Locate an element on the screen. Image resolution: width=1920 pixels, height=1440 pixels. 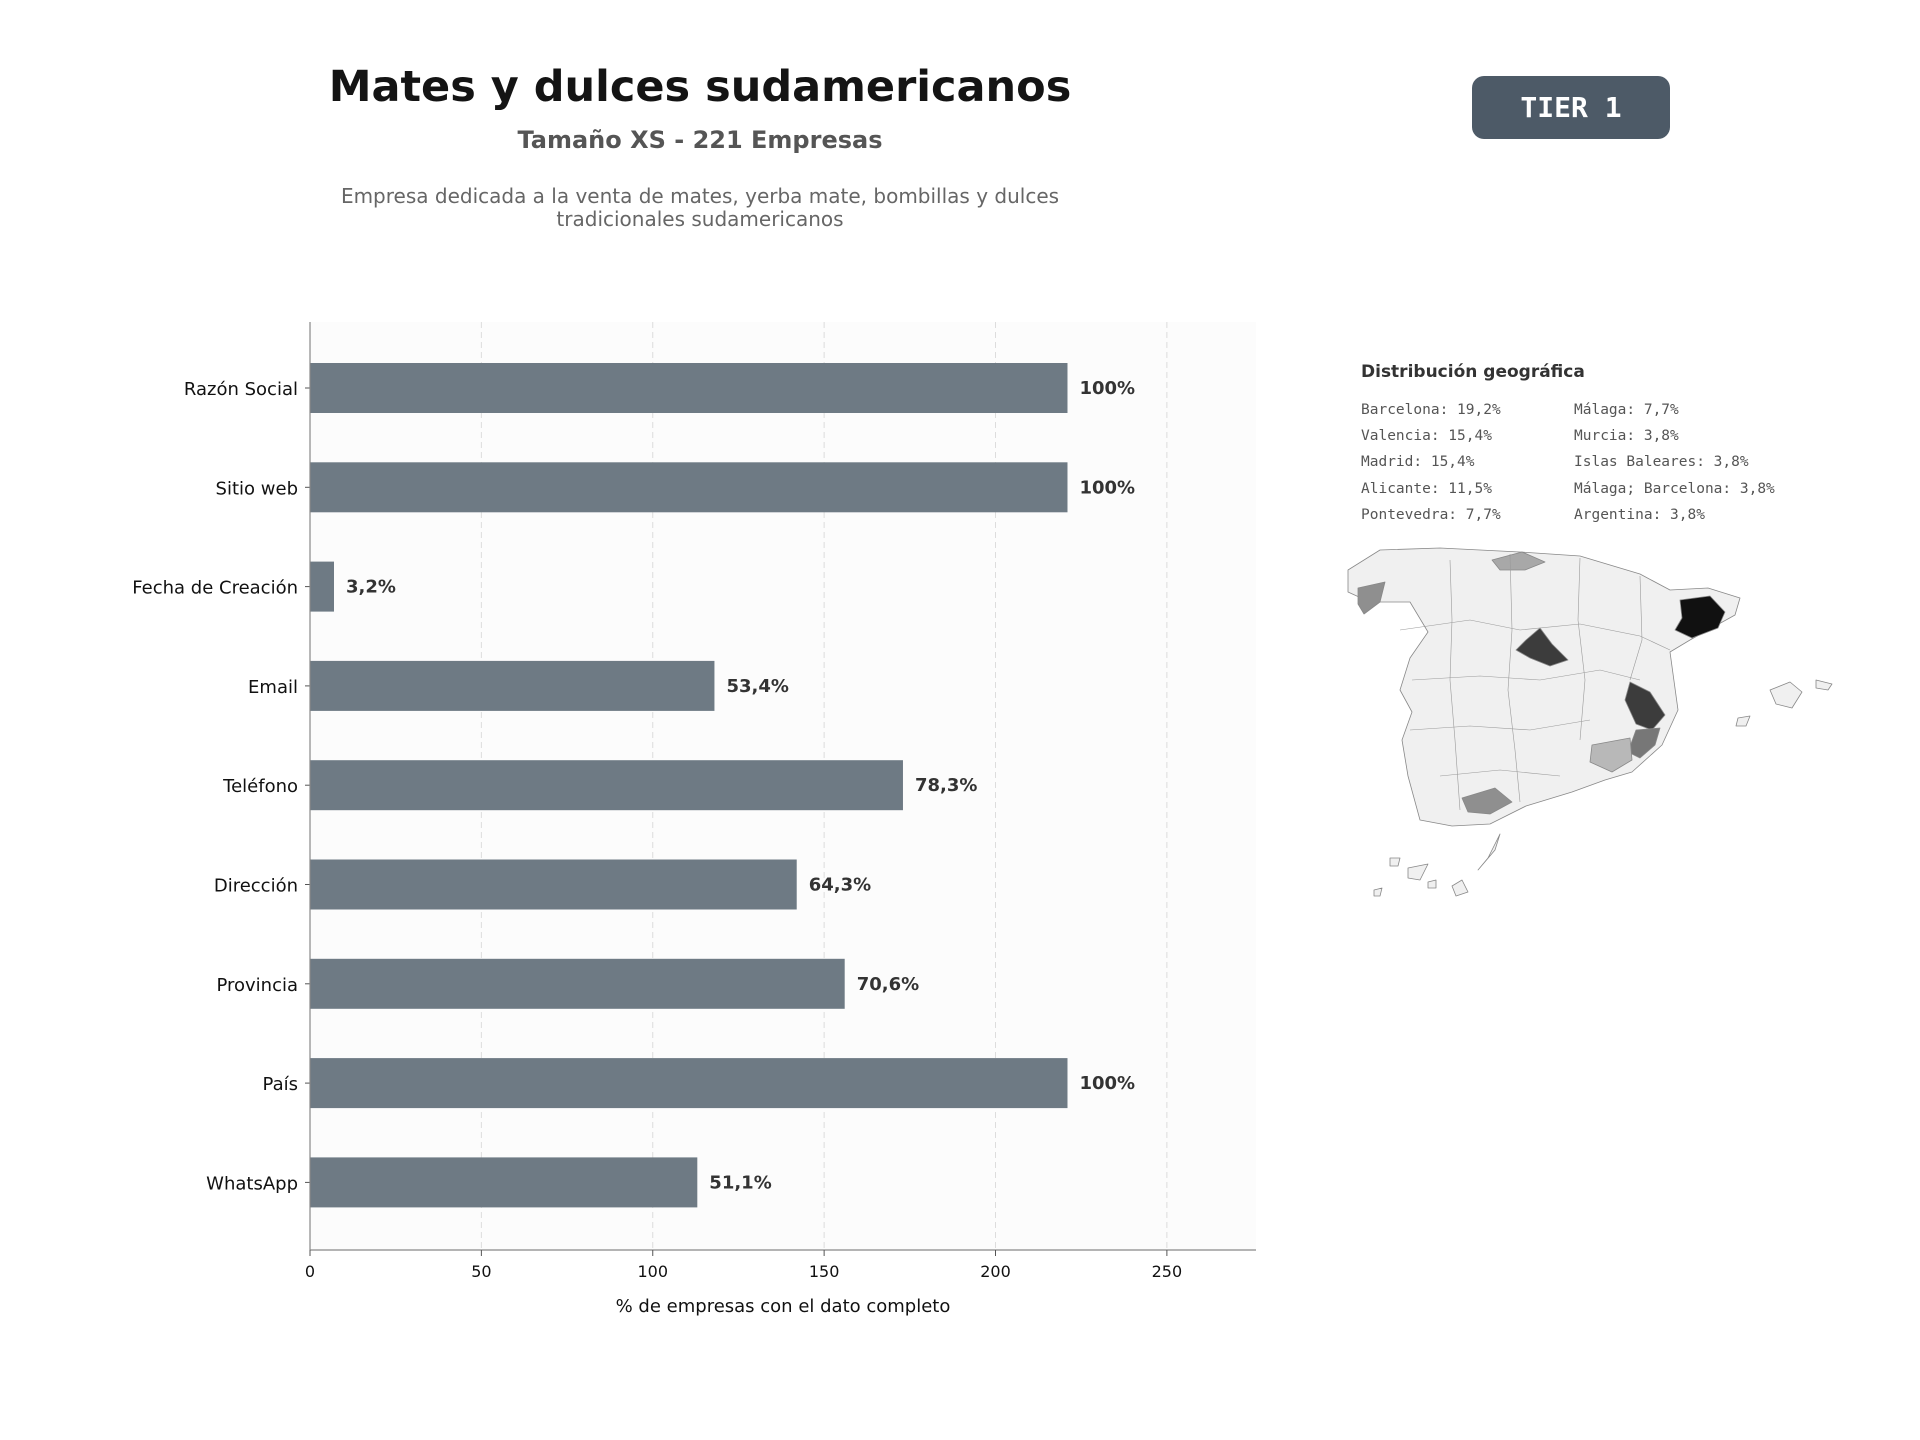
geo-item: Barcelona: 19,2% is located at coordinates (1431, 410).